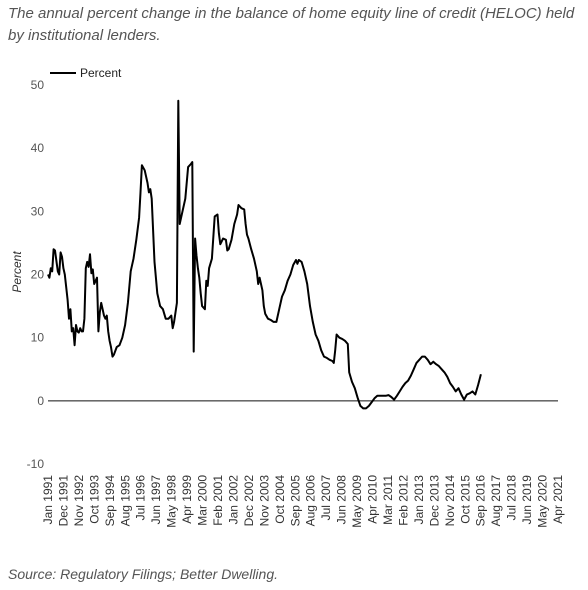 This screenshot has height=590, width=588. I want to click on x-tick-label: Sep 1994, so click(110, 501).